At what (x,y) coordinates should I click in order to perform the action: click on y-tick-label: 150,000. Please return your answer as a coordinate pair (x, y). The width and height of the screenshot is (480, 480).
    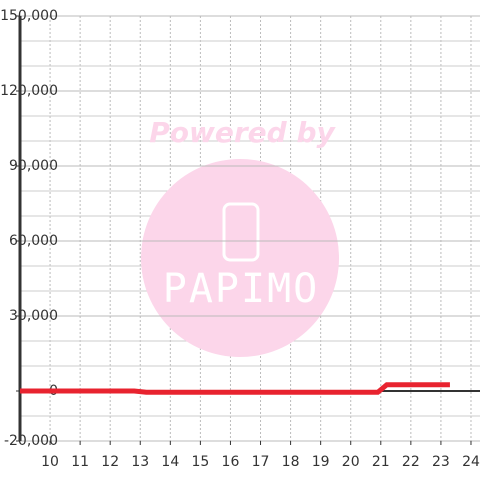
    Looking at the image, I should click on (29, 16).